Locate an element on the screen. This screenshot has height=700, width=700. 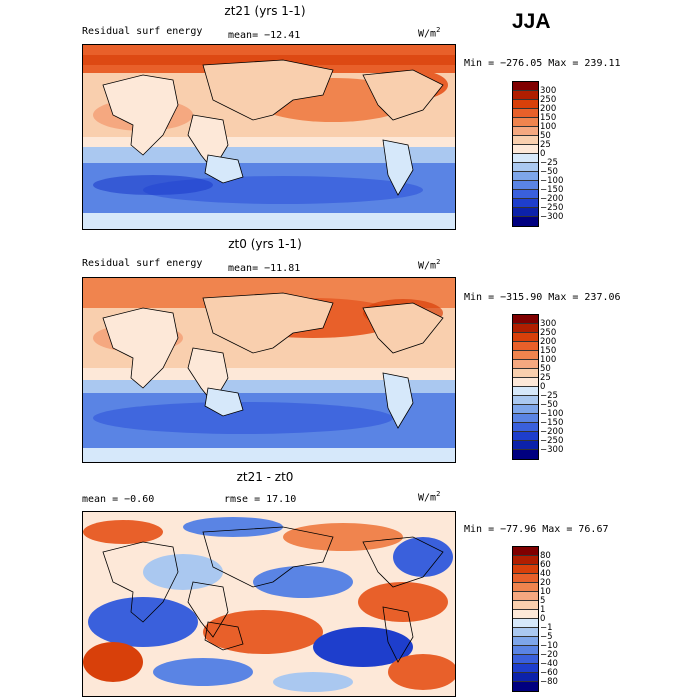
panel-2-colorbar is located at coordinates (525, 387).